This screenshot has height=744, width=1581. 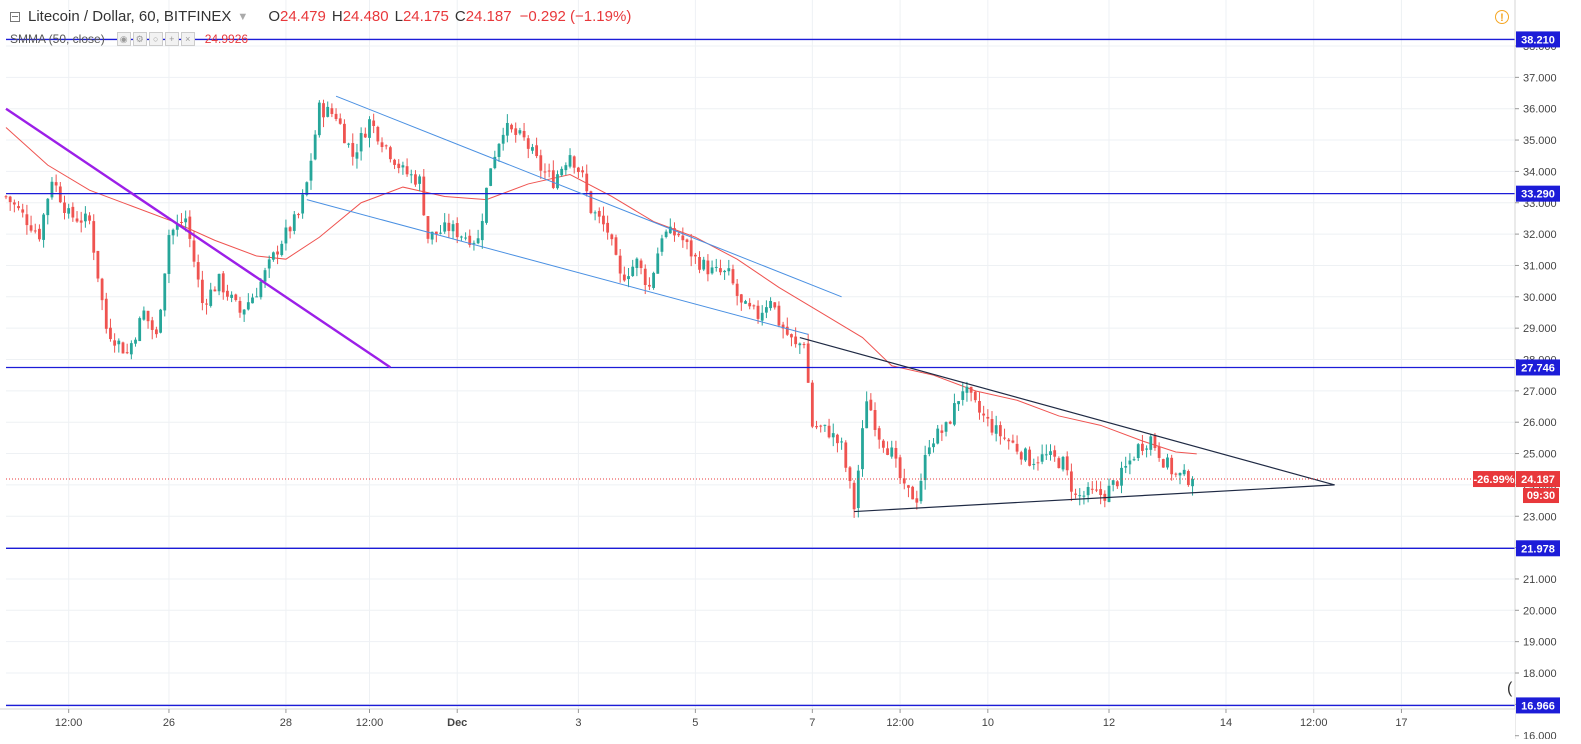 I want to click on change-percent-label: -26.99%, so click(x=1494, y=480).